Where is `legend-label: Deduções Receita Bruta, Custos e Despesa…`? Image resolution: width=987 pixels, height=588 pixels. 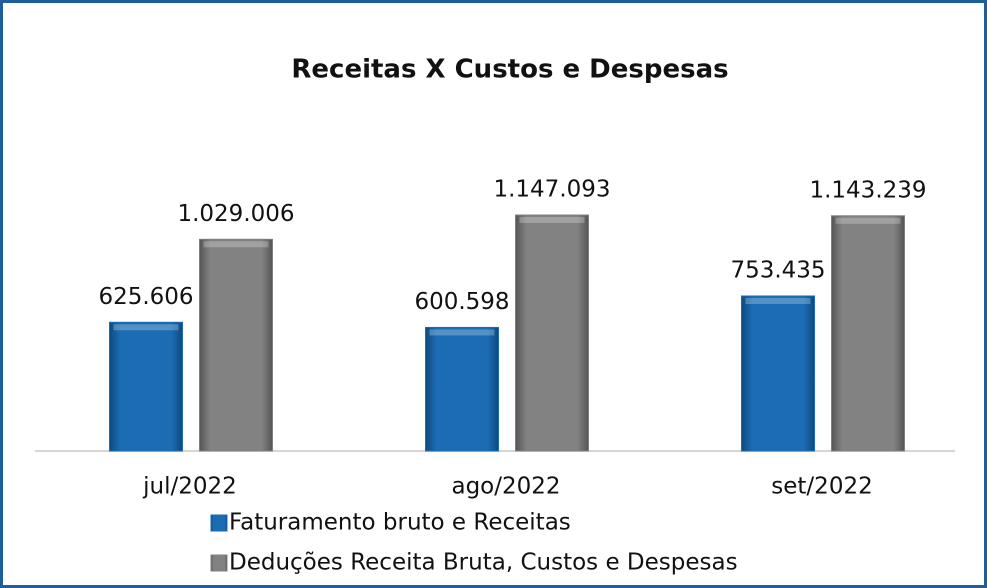
legend-label: Deduções Receita Bruta, Custos e Despesa… is located at coordinates (483, 563).